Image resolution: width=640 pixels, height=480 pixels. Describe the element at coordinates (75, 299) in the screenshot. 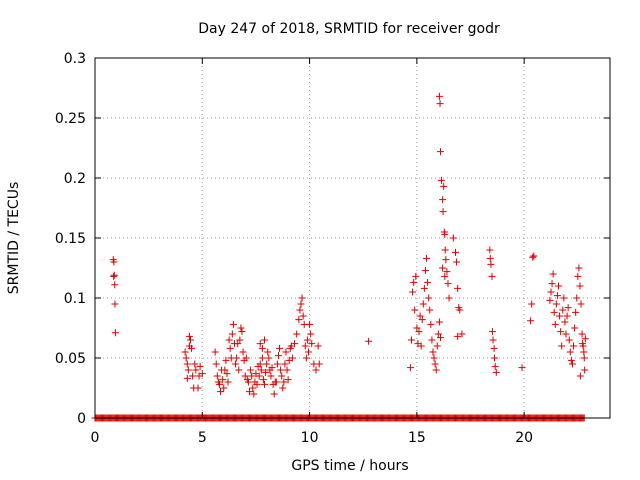

I see `y-tick-label: 0.1` at that location.